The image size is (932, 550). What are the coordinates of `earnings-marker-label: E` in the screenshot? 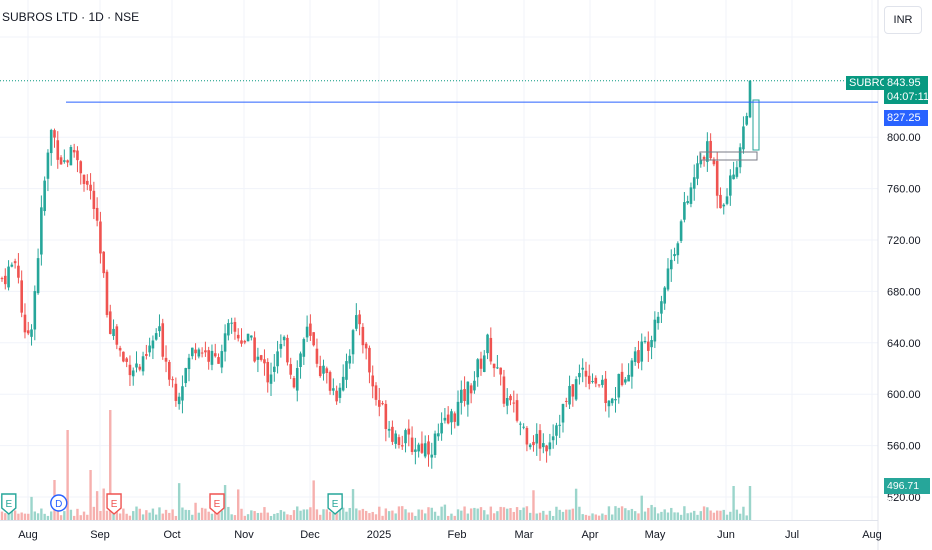 It's located at (335, 504).